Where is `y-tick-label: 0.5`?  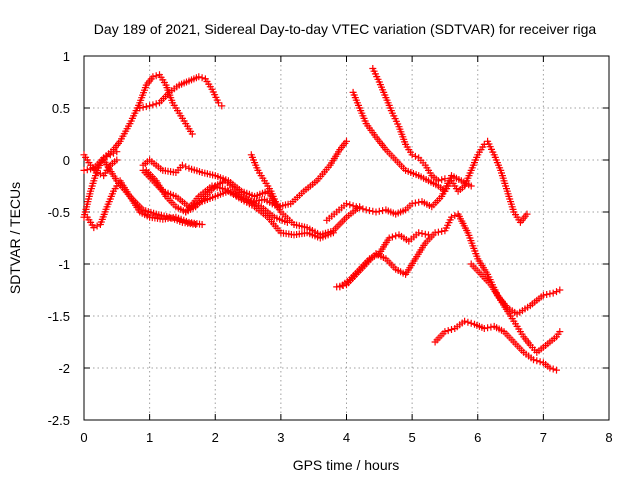 y-tick-label: 0.5 is located at coordinates (61, 108).